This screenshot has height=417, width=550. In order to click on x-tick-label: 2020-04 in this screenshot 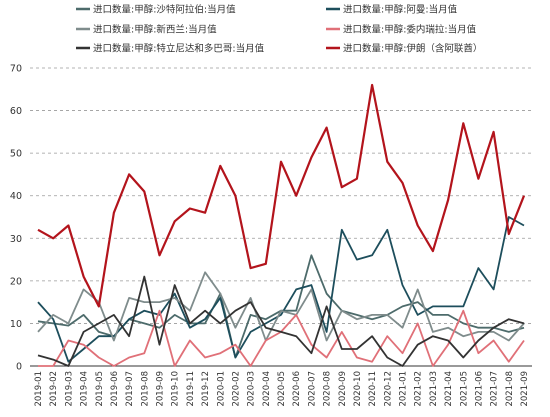, I will do `click(267, 389)`.